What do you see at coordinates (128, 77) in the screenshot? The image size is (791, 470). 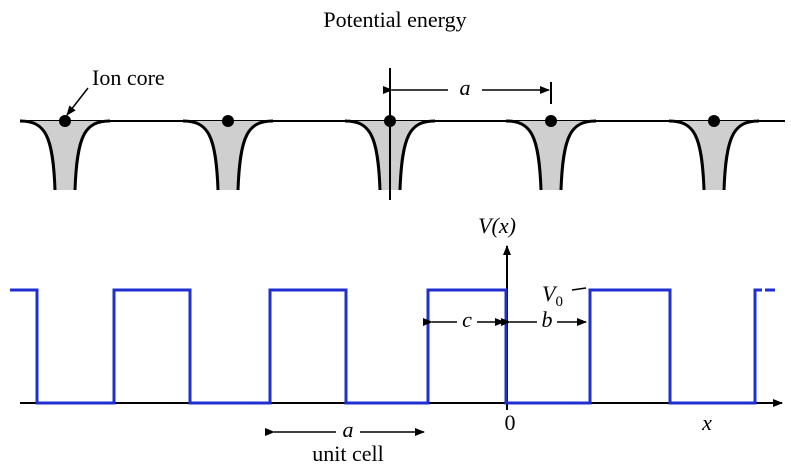 I see `ion-label: Ion core` at bounding box center [128, 77].